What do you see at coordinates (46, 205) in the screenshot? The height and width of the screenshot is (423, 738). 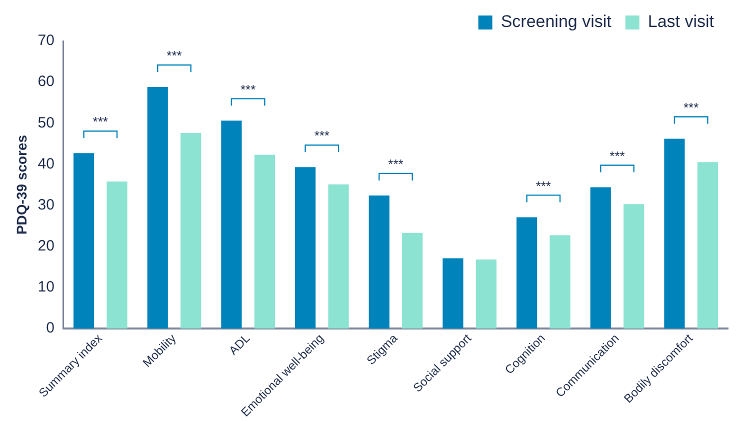 I see `y-tick-label: 30` at bounding box center [46, 205].